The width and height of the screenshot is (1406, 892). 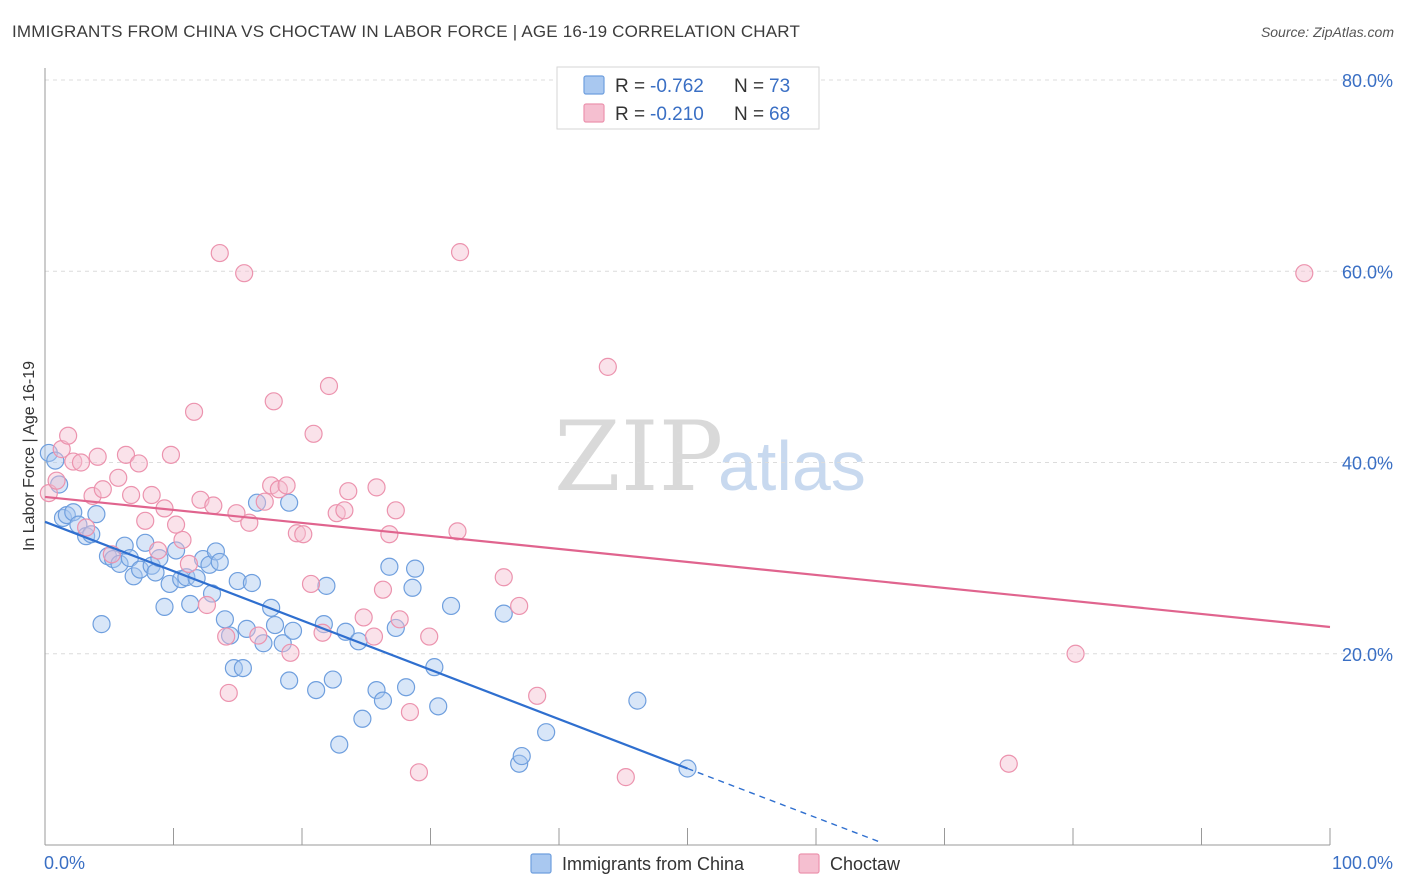 What do you see at coordinates (594, 113) in the screenshot?
I see `legend-swatch-choctaw` at bounding box center [594, 113].